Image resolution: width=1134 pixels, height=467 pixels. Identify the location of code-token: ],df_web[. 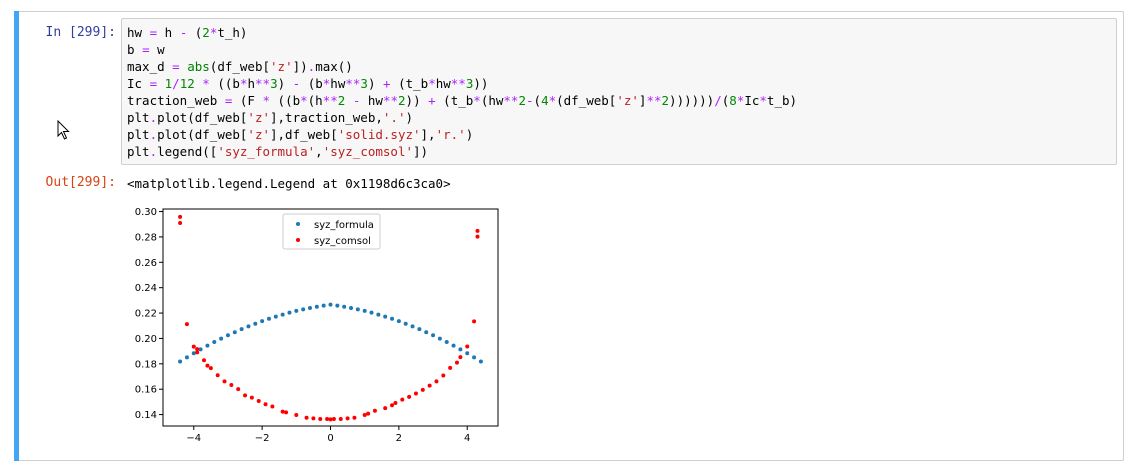
(304, 134).